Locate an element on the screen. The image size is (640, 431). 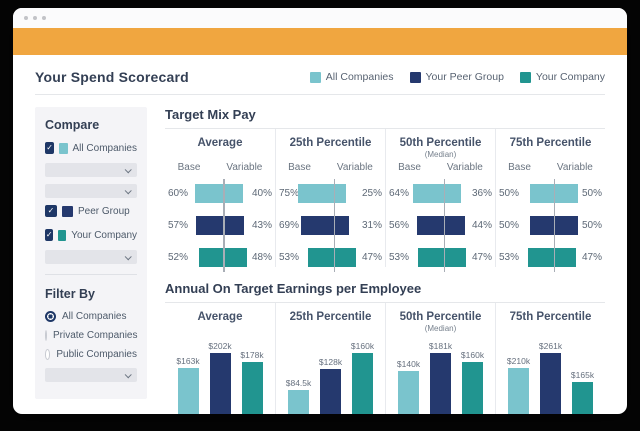
base-pct-label: 50% is located at coordinates (509, 225).